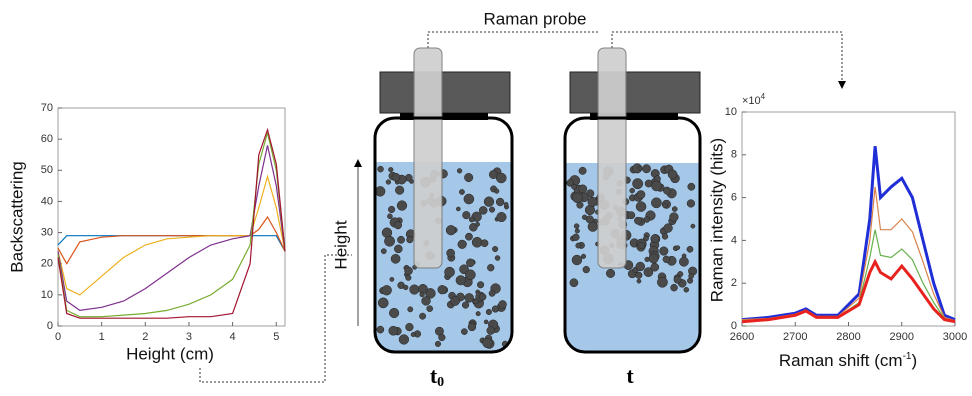 The width and height of the screenshot is (972, 396). Describe the element at coordinates (47, 139) in the screenshot. I see `y-tick-label: 60` at that location.